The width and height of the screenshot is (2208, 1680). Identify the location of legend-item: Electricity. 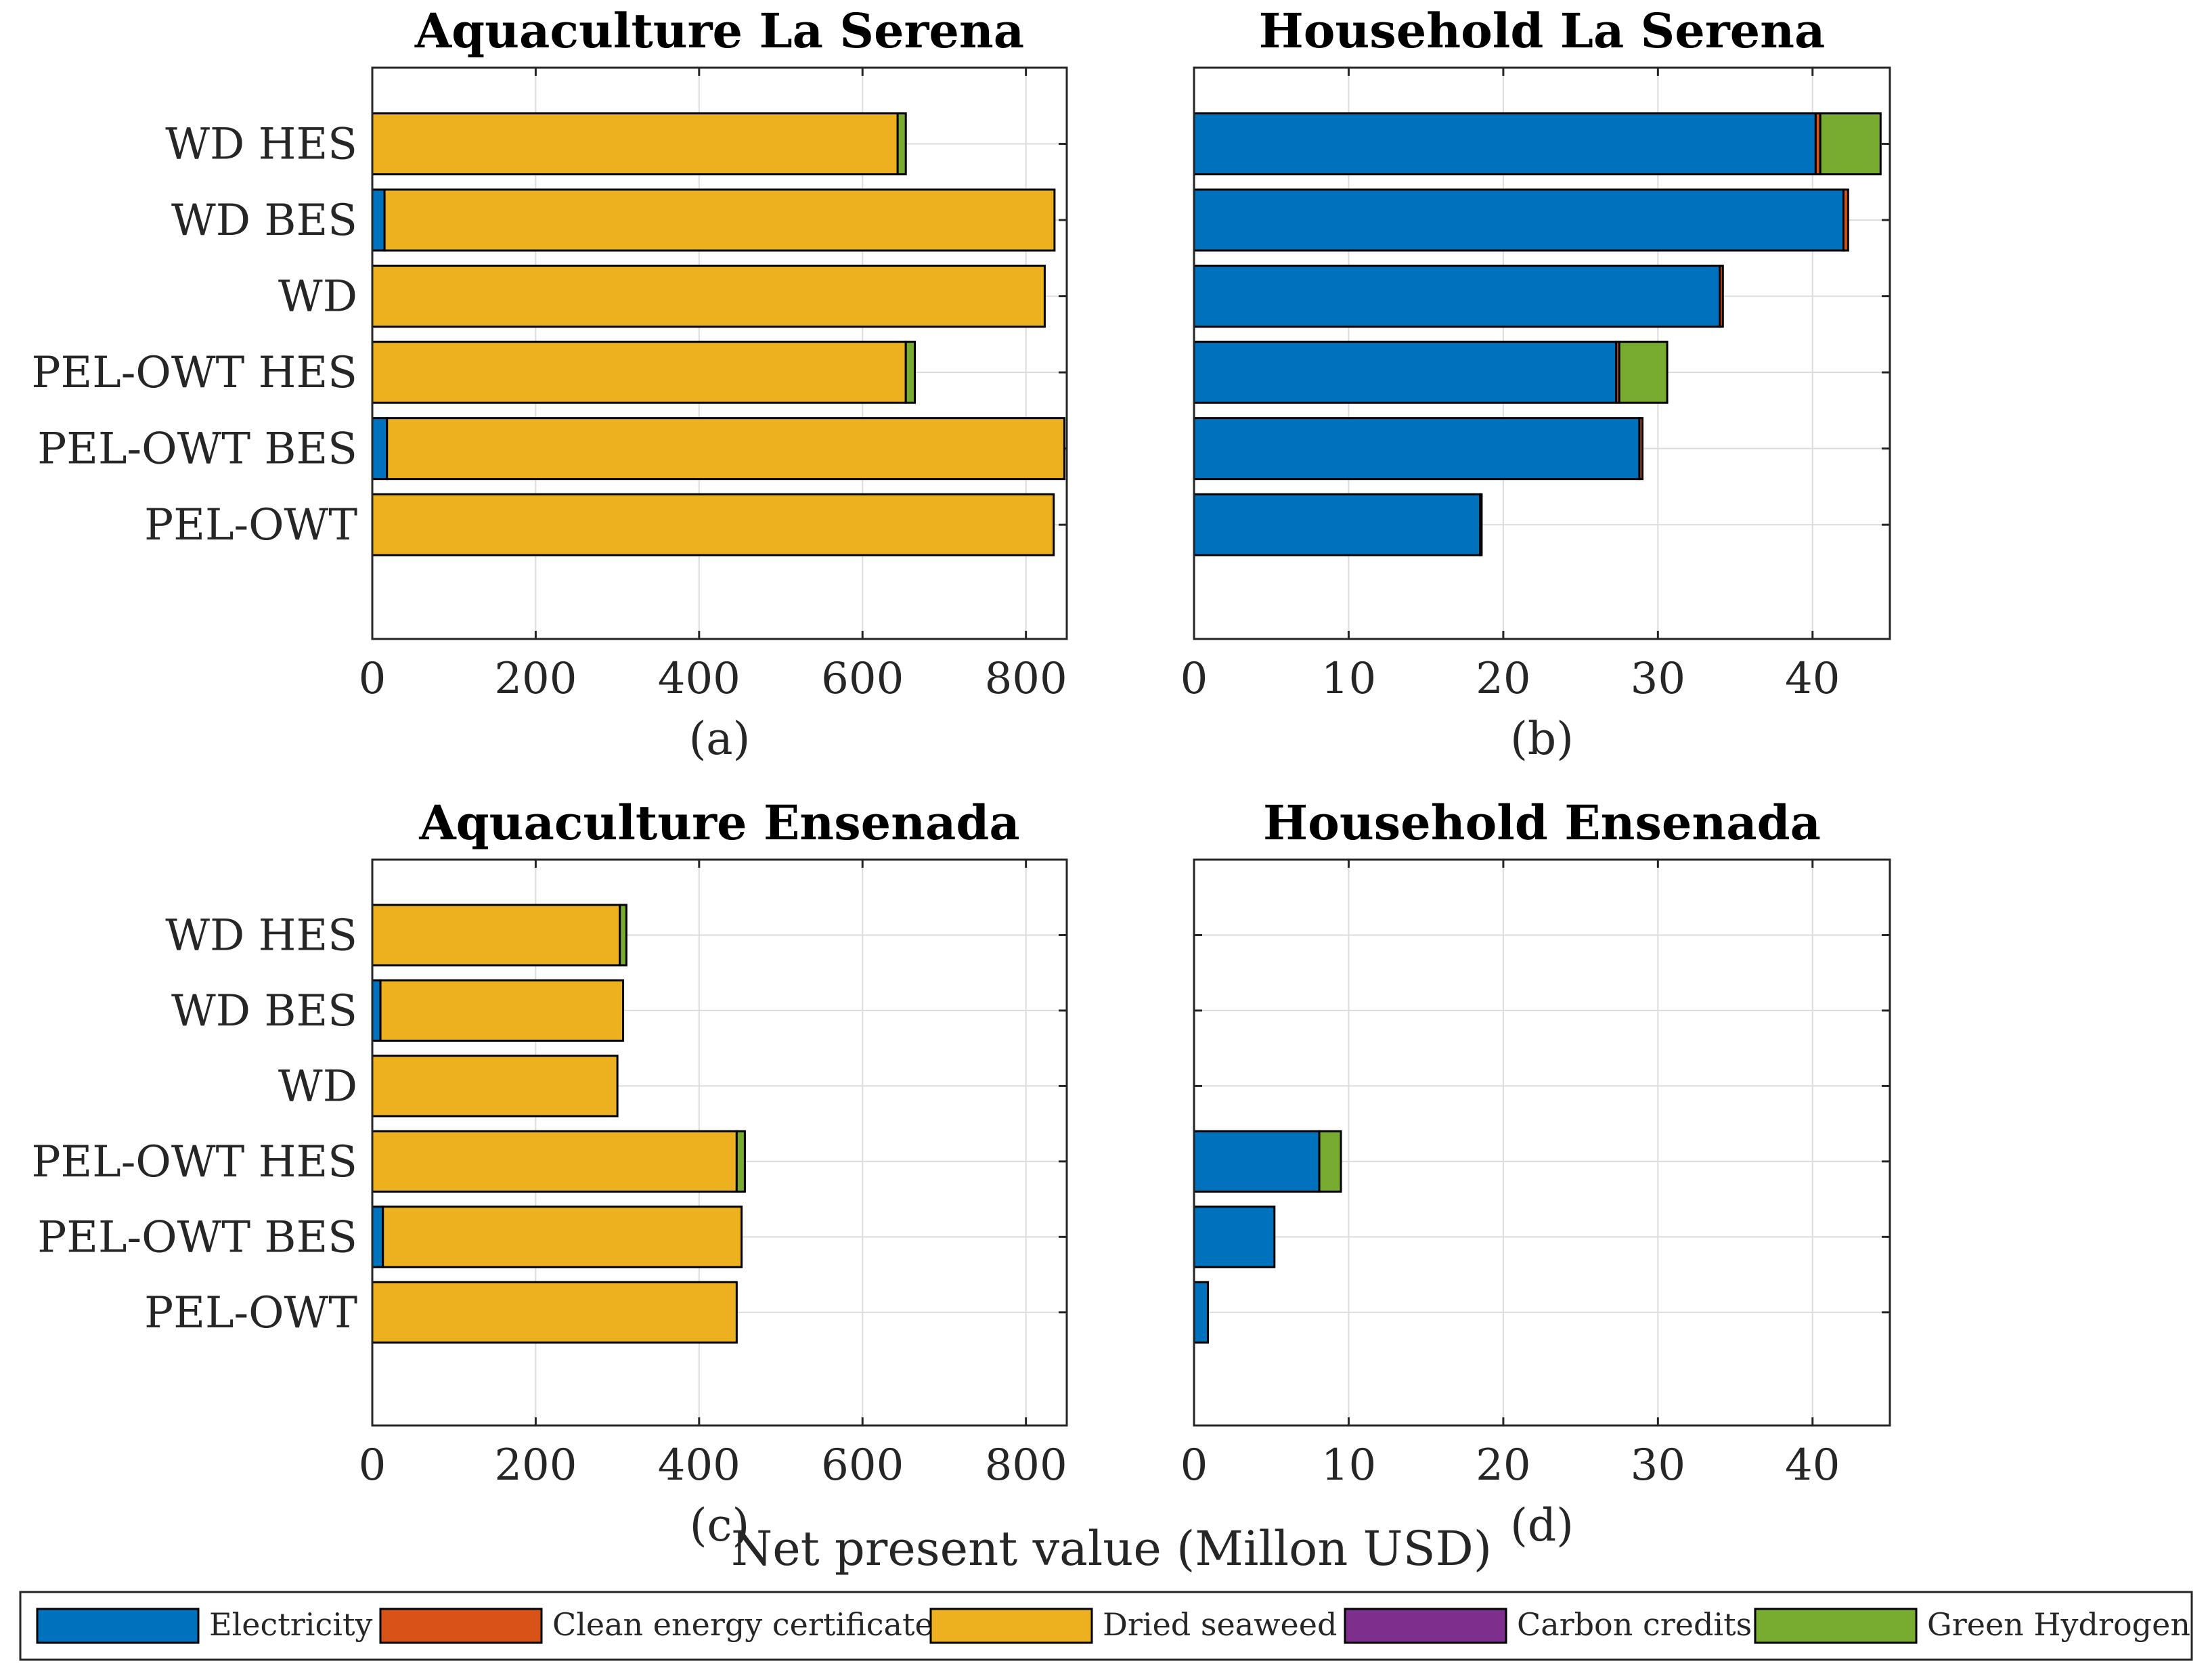
(204, 1625).